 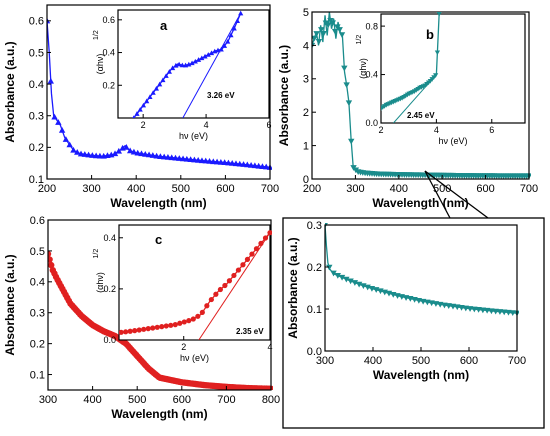 I want to click on y-tick-label: 4, so click(x=306, y=46).